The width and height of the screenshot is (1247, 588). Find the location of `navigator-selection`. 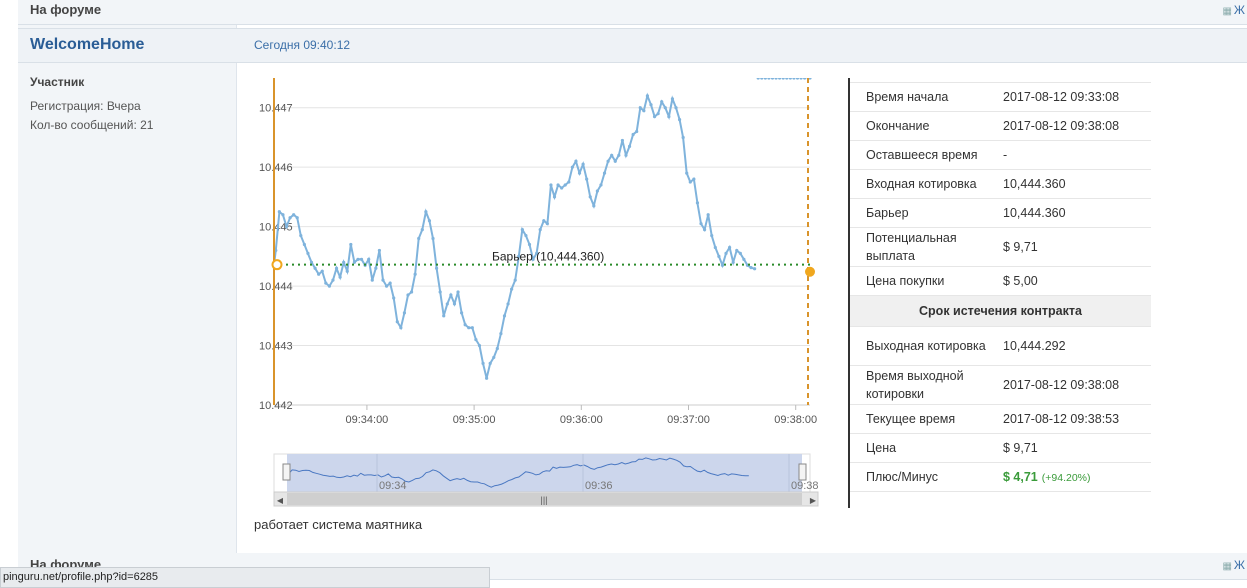

navigator-selection is located at coordinates (544, 473).